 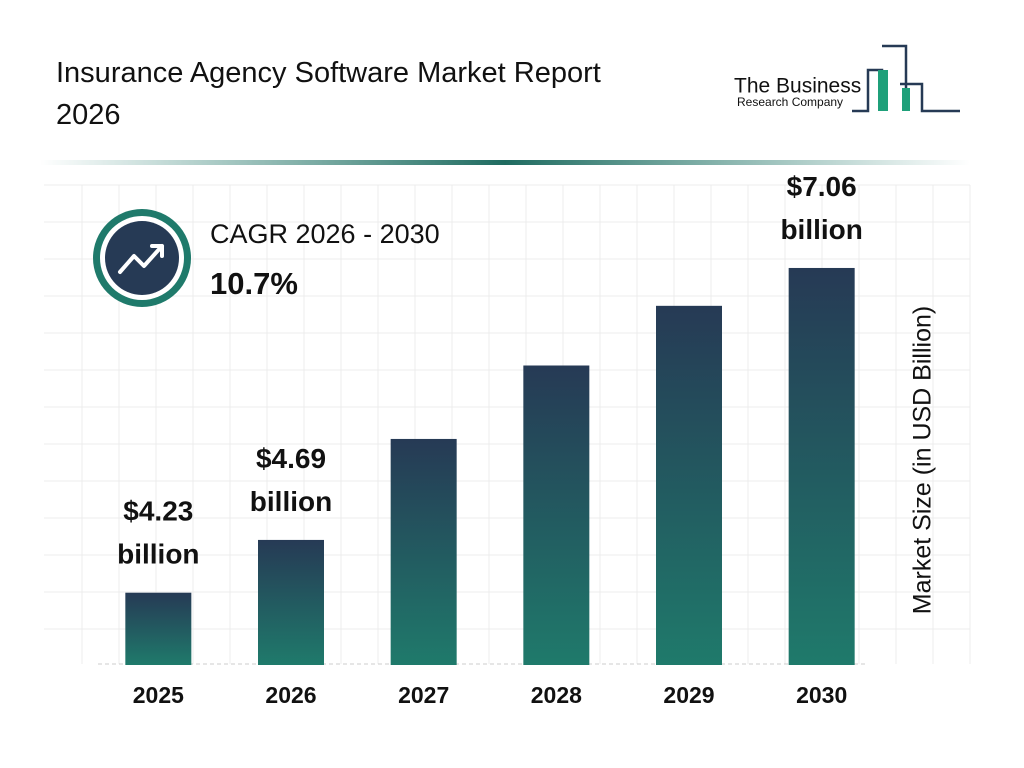 What do you see at coordinates (291, 480) in the screenshot?
I see `value-label: $4.69 billion` at bounding box center [291, 480].